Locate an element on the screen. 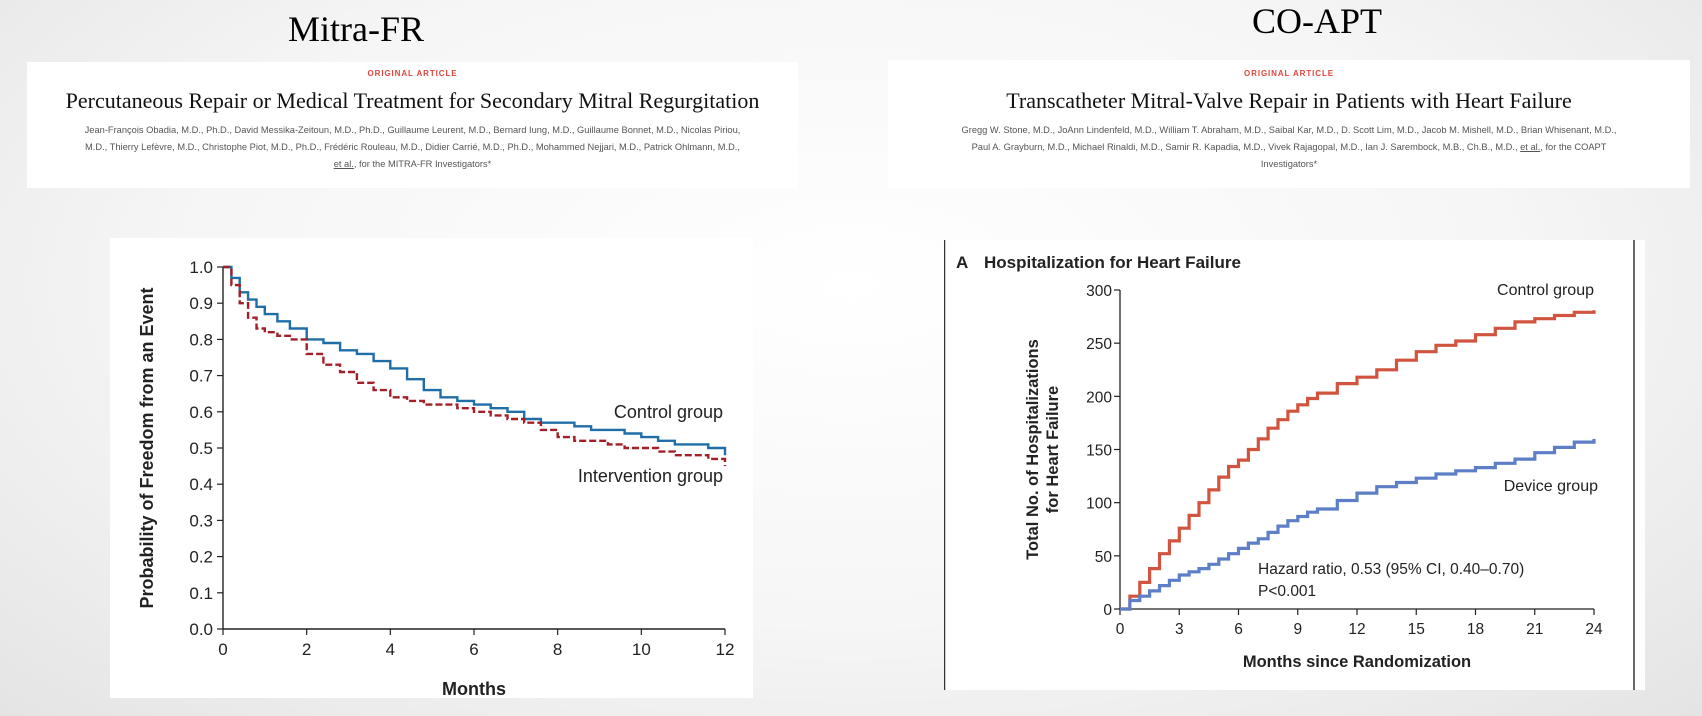 This screenshot has width=1702, height=716. panel-label: A is located at coordinates (962, 262).